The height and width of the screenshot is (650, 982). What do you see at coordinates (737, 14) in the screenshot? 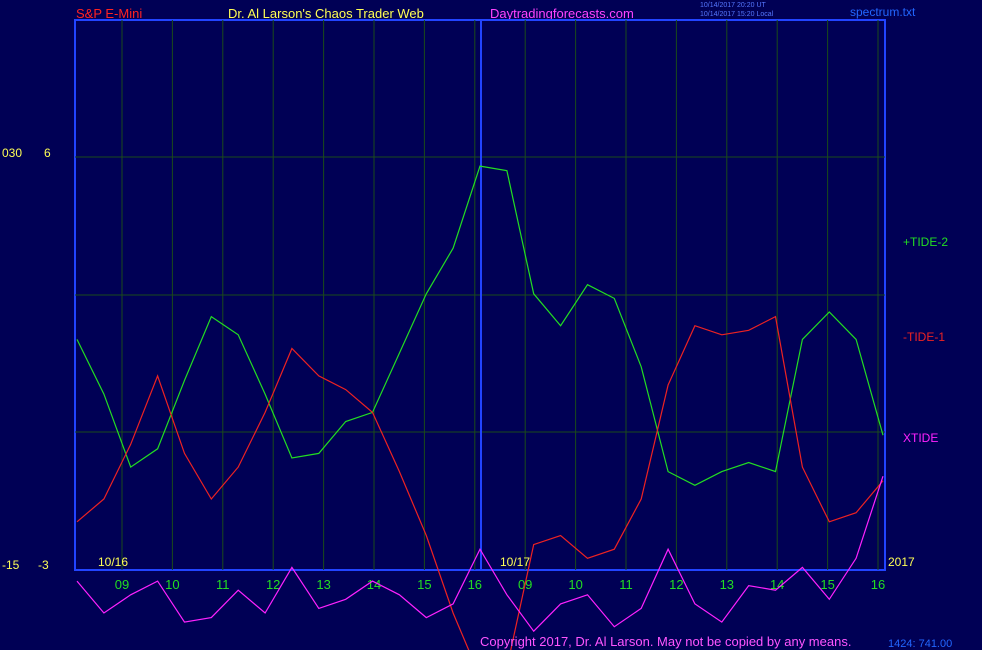
I see `timestamp-local: 10/14/2017 15:20 Local` at bounding box center [737, 14].